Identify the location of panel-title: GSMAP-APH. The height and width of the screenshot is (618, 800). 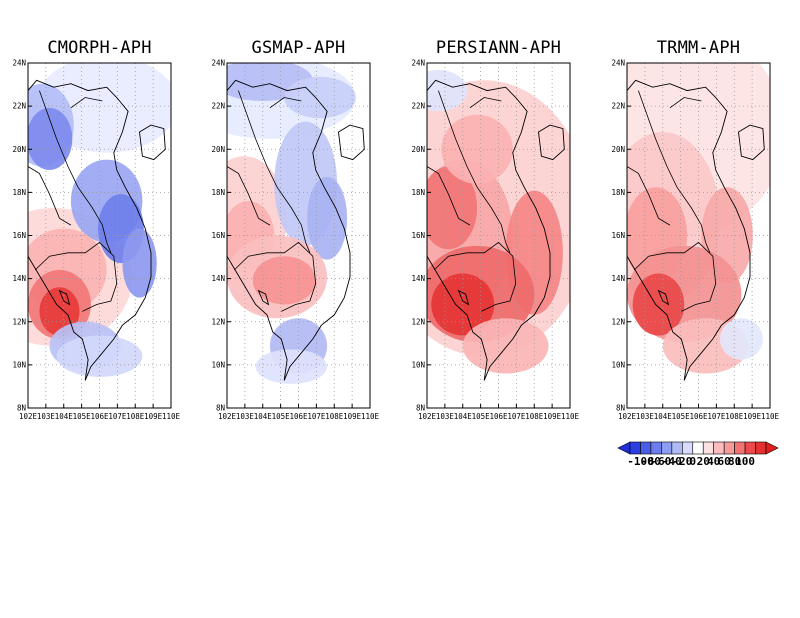
(299, 48).